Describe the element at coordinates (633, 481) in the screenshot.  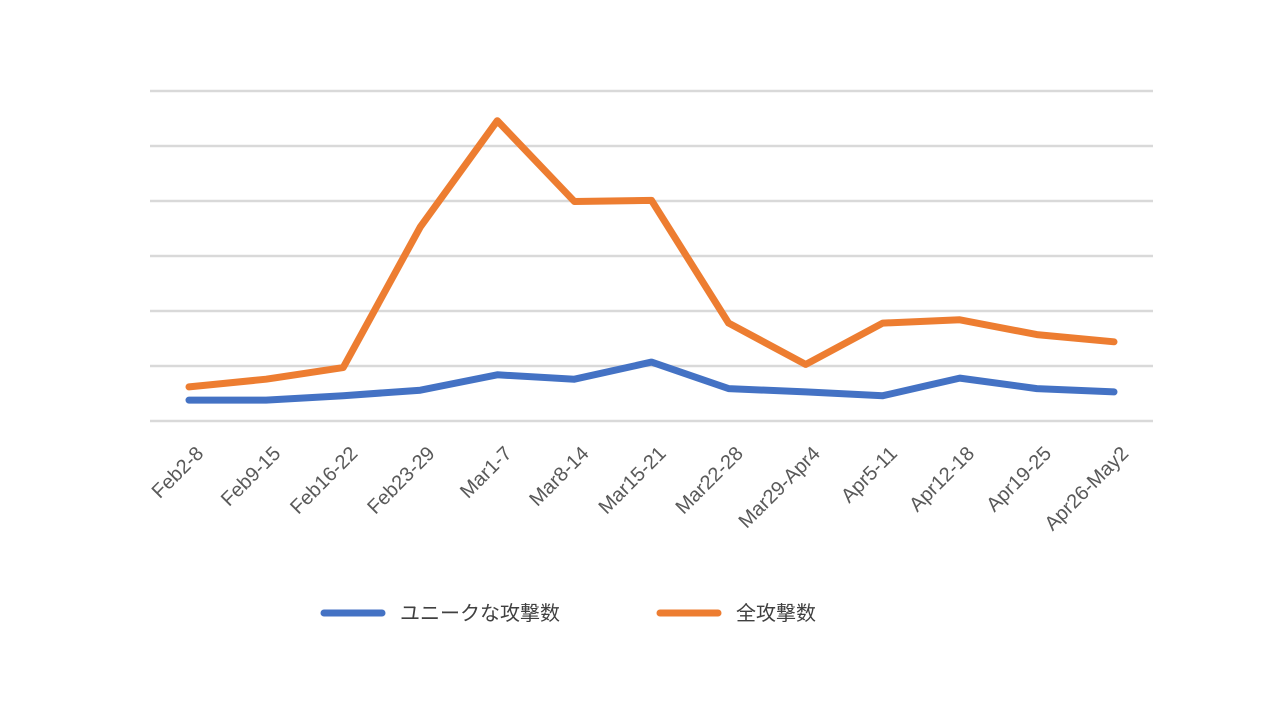
I see `x-tick-label: Mar15-21` at that location.